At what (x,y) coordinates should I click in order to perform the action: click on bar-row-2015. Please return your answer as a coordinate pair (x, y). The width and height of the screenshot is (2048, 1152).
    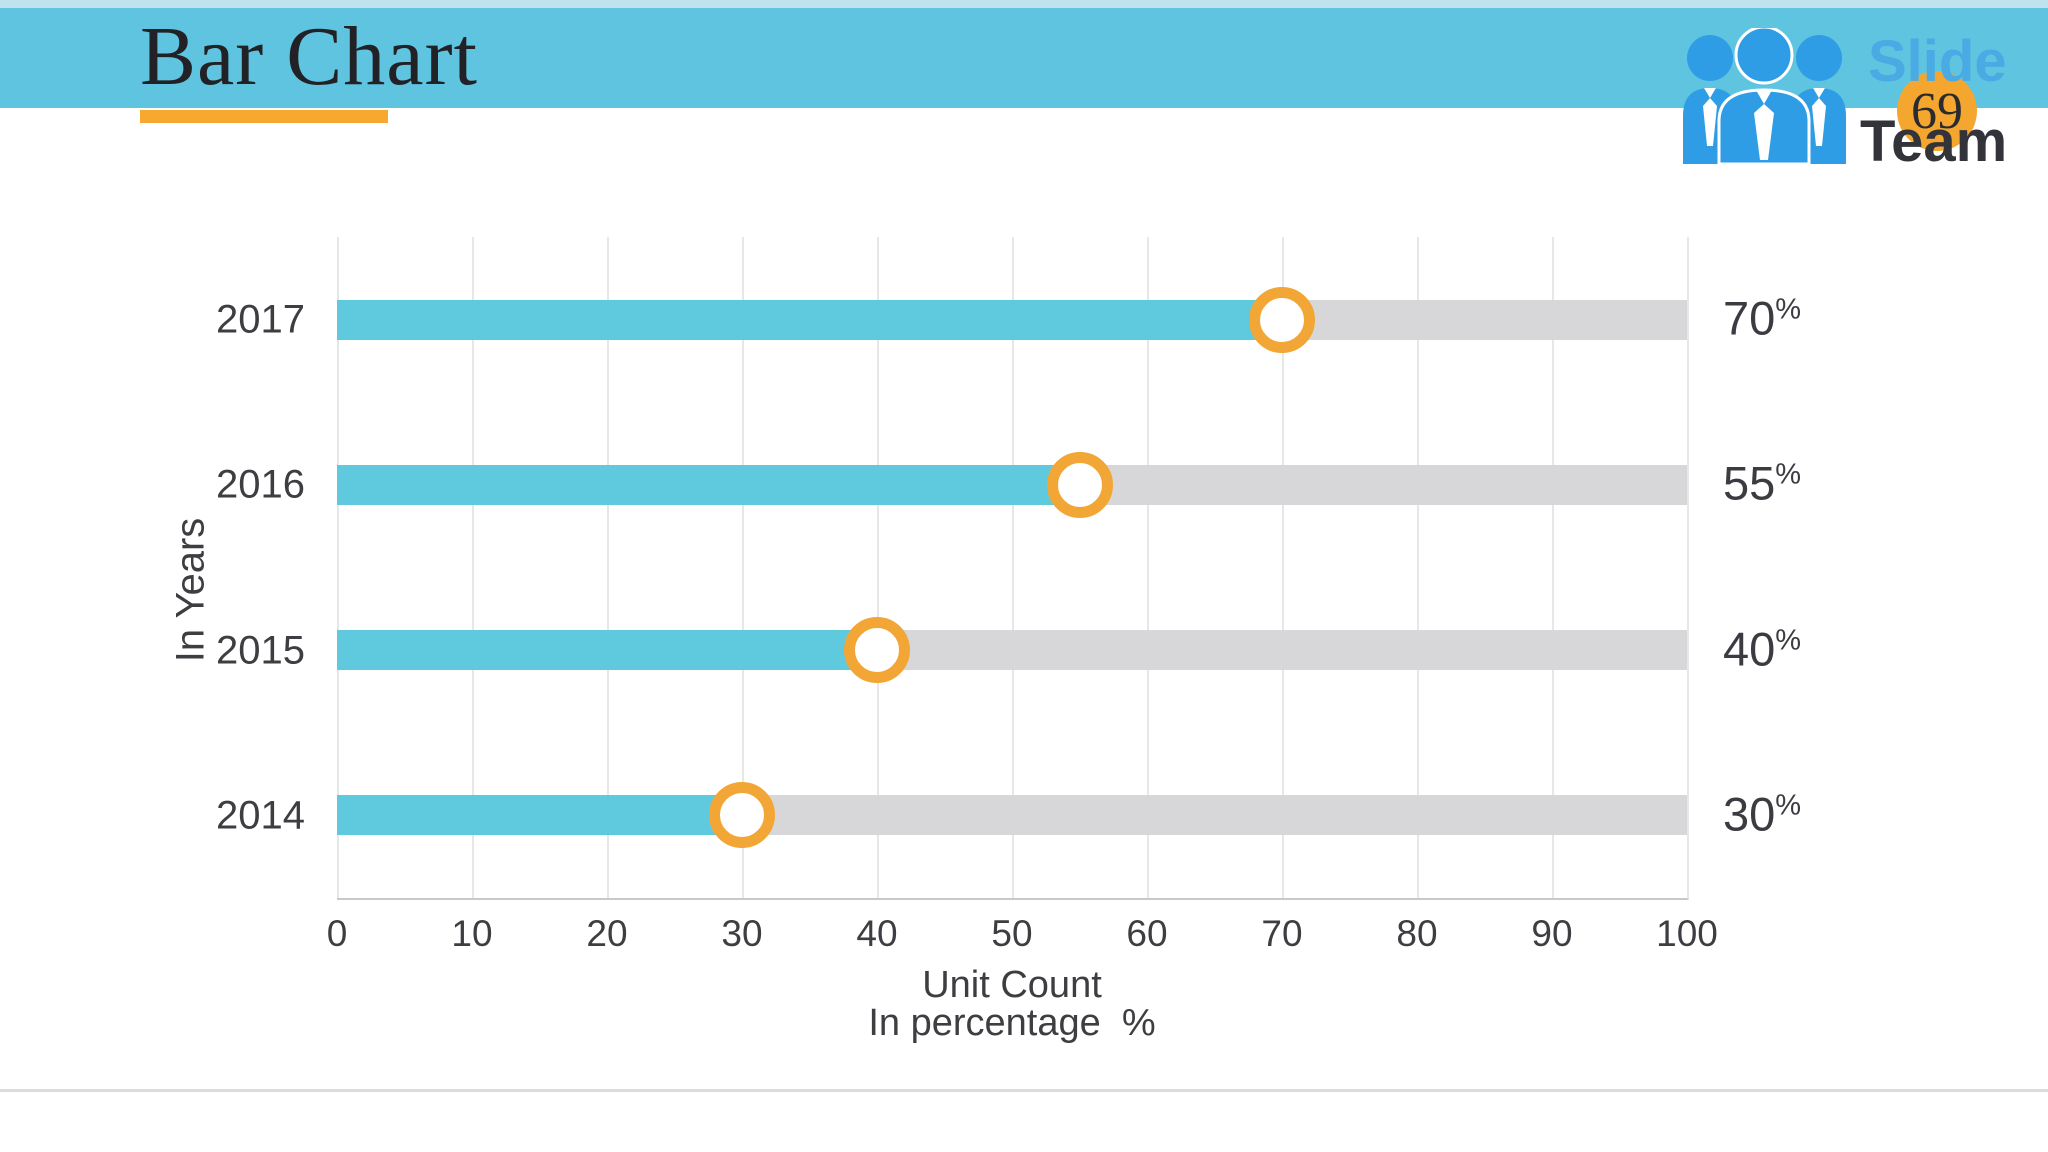
    Looking at the image, I should click on (1012, 650).